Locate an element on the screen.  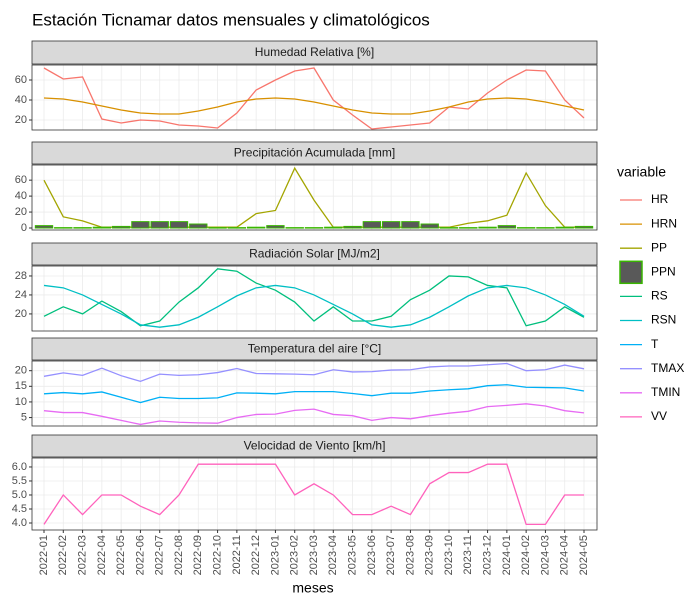
strip-title: Radiación Solar [MJ/m2] is located at coordinates (314, 254).